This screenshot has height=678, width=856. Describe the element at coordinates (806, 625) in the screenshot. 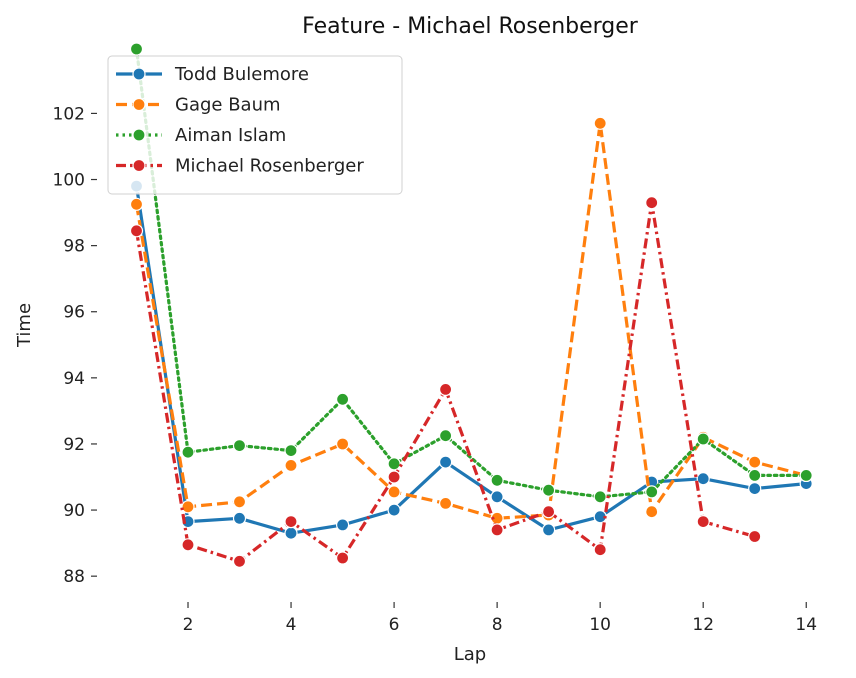

I see `x-tick-label: 14` at that location.